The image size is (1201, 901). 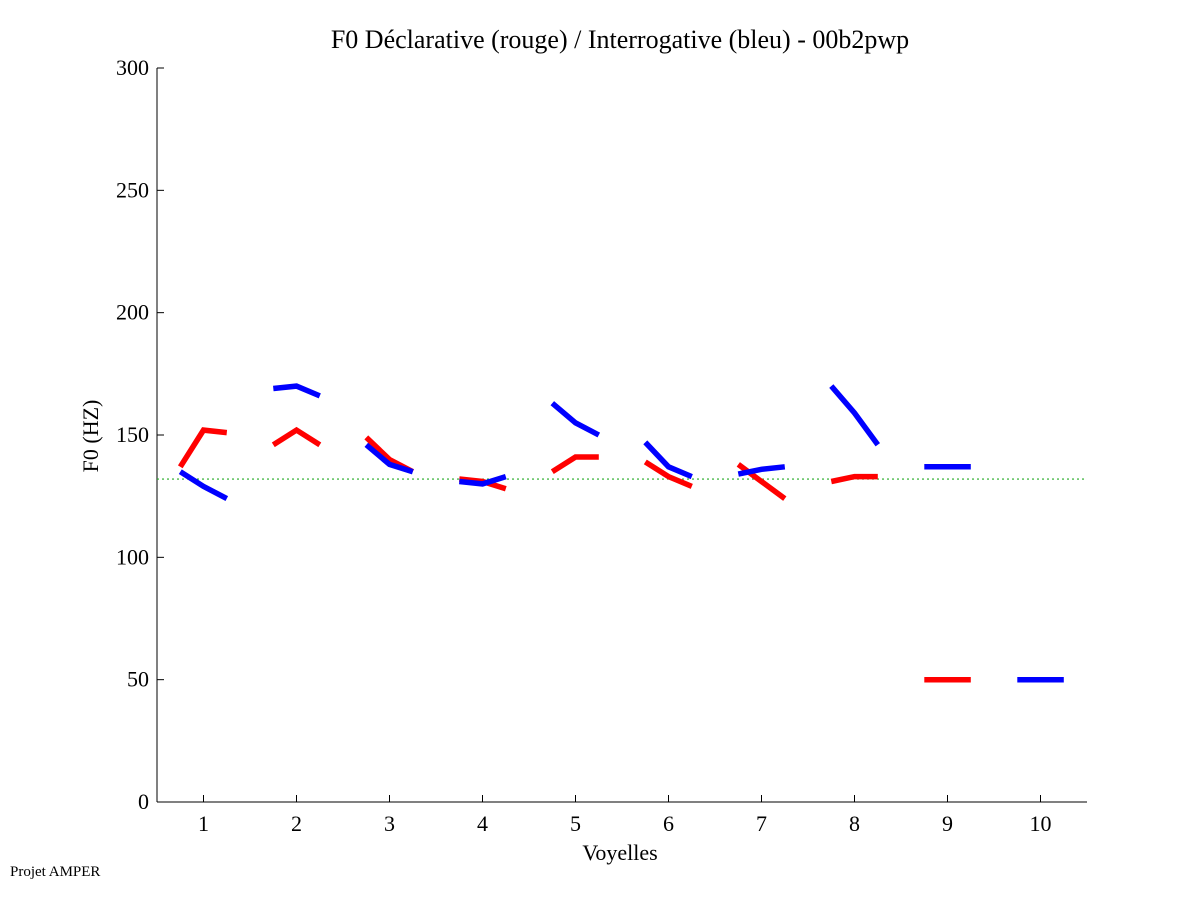 What do you see at coordinates (575, 823) in the screenshot?
I see `x-tick-label: 5` at bounding box center [575, 823].